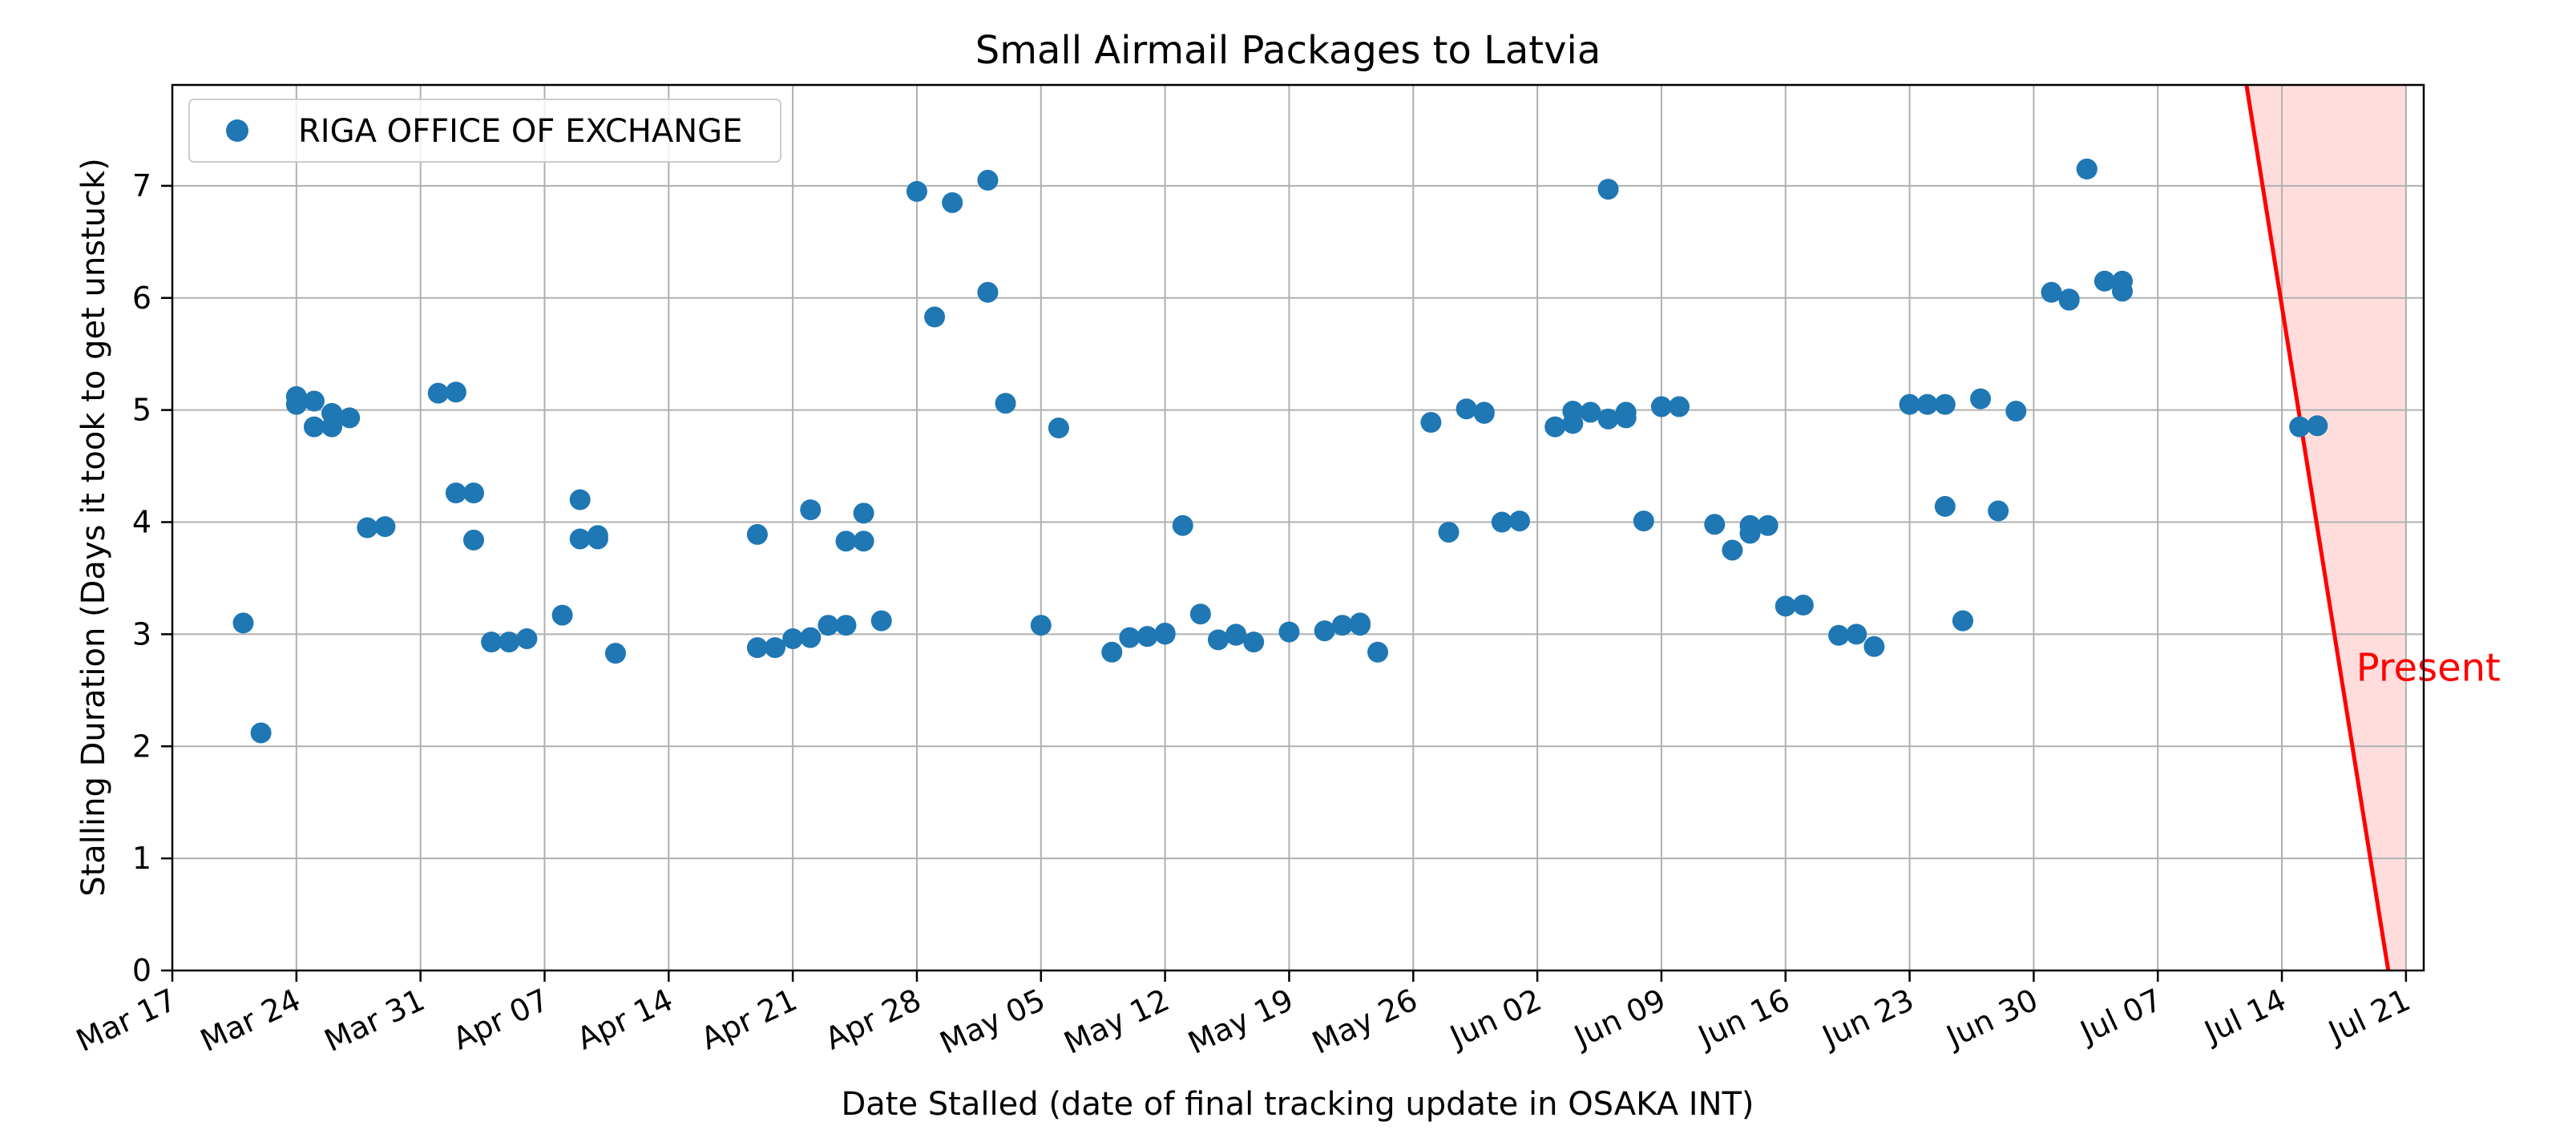 The width and height of the screenshot is (2576, 1146). Describe the element at coordinates (141, 298) in the screenshot. I see `y-tick-label: 6` at that location.